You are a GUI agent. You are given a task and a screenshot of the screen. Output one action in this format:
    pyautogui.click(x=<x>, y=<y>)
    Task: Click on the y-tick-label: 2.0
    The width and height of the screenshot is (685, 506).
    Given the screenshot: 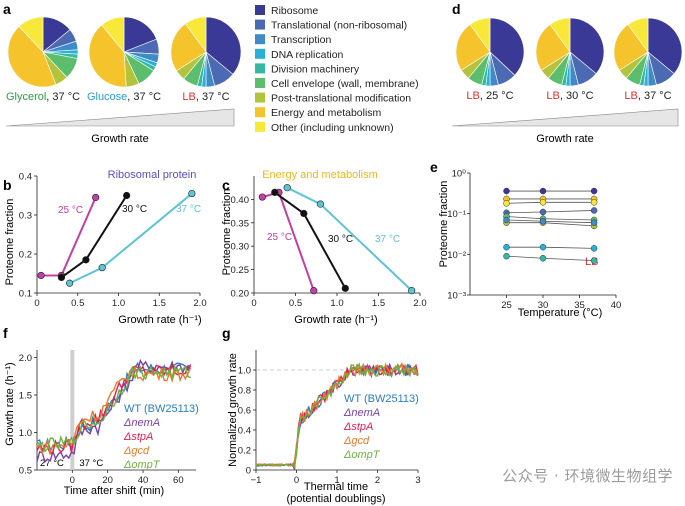 What is the action you would take?
    pyautogui.click(x=25, y=358)
    